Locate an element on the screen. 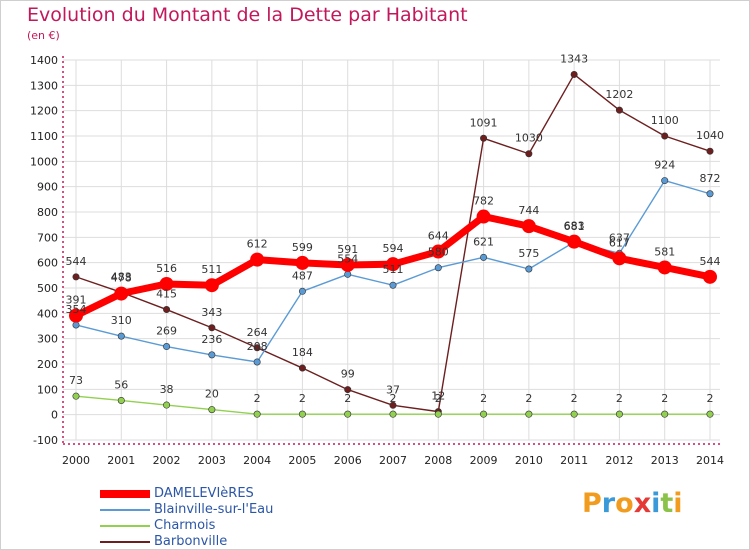 This screenshot has height=550, width=750. logo-letter: P is located at coordinates (592, 503).